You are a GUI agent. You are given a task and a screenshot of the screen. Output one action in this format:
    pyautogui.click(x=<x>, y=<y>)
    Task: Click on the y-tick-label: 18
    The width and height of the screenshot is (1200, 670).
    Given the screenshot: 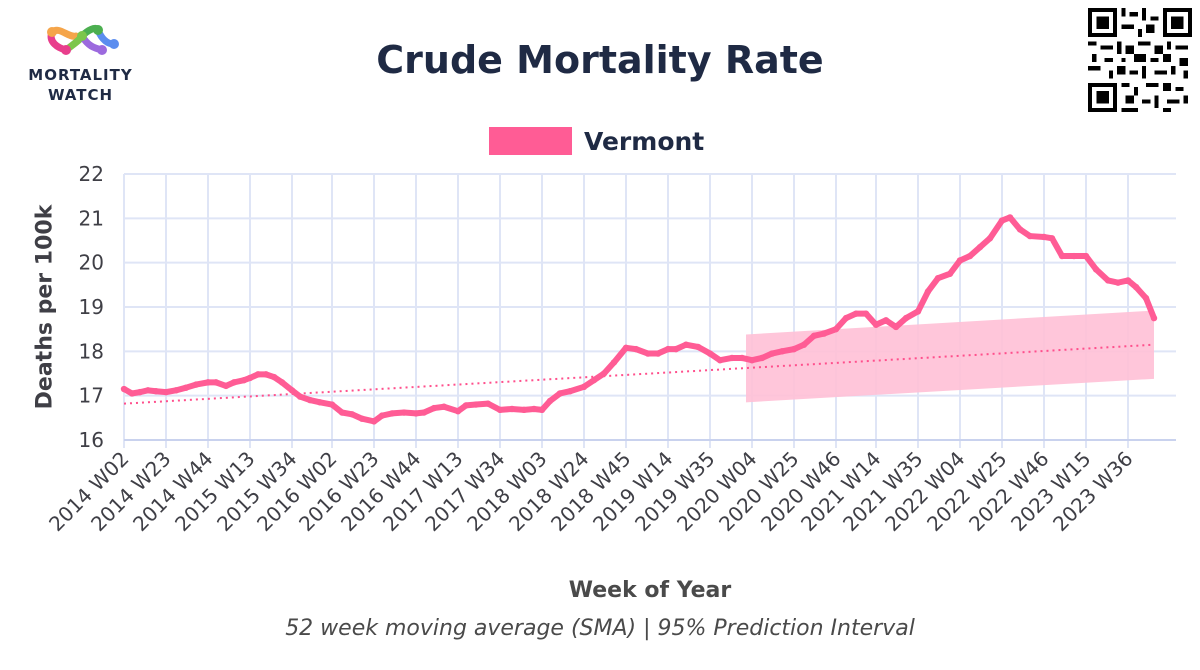 What is the action you would take?
    pyautogui.click(x=91, y=351)
    